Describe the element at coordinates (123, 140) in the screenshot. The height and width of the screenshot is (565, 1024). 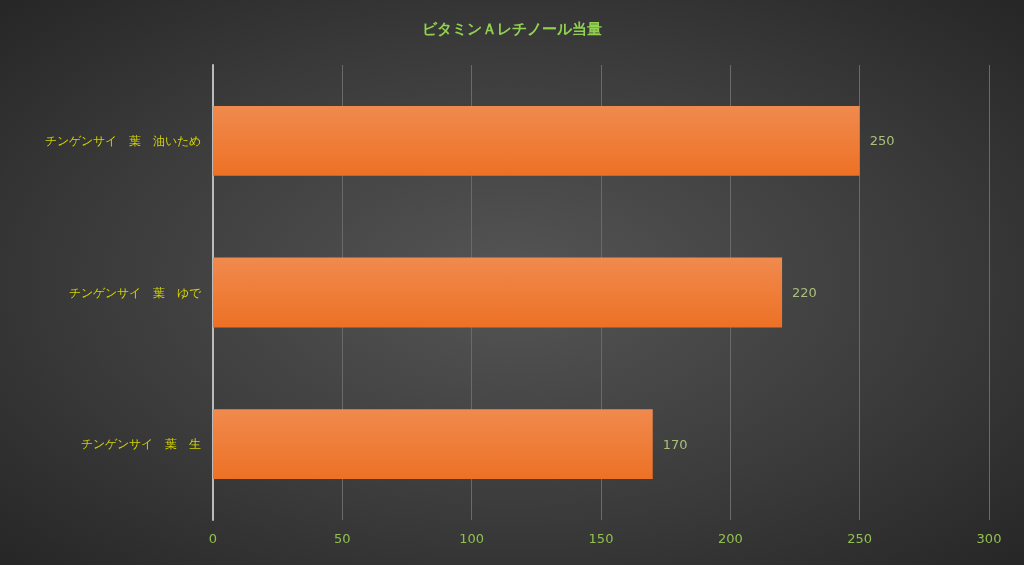
I see `y-tick-label: チンゲンサイ 葉 油いため` at that location.